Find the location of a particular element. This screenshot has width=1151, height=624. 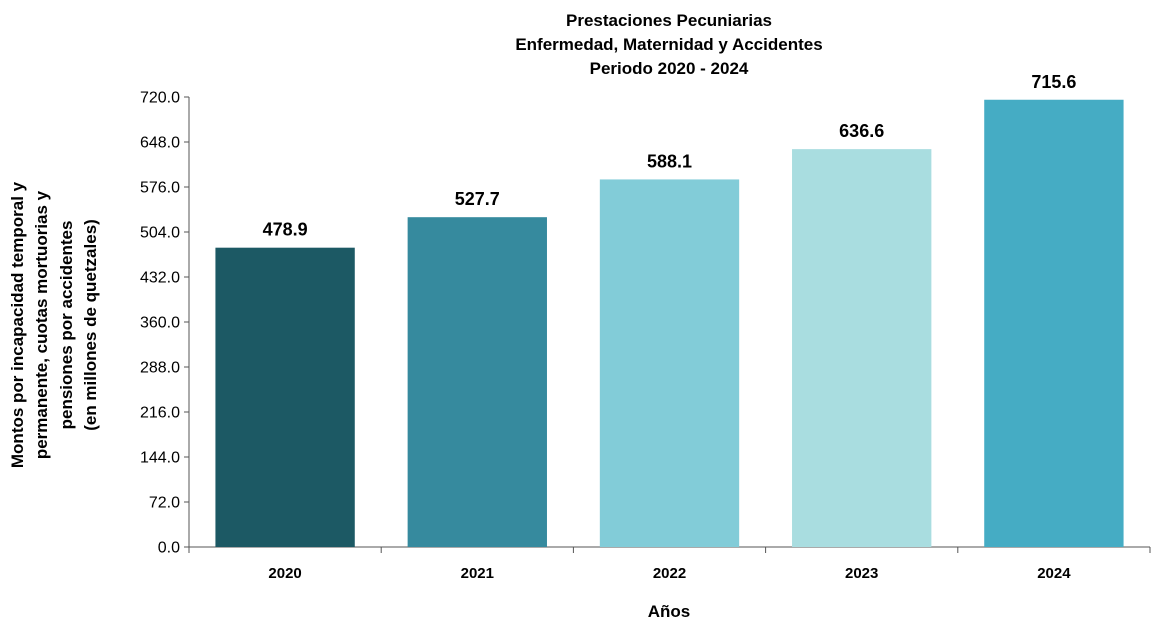

y-axis-label-line: (en millones de quetzales) is located at coordinates (90, 325).